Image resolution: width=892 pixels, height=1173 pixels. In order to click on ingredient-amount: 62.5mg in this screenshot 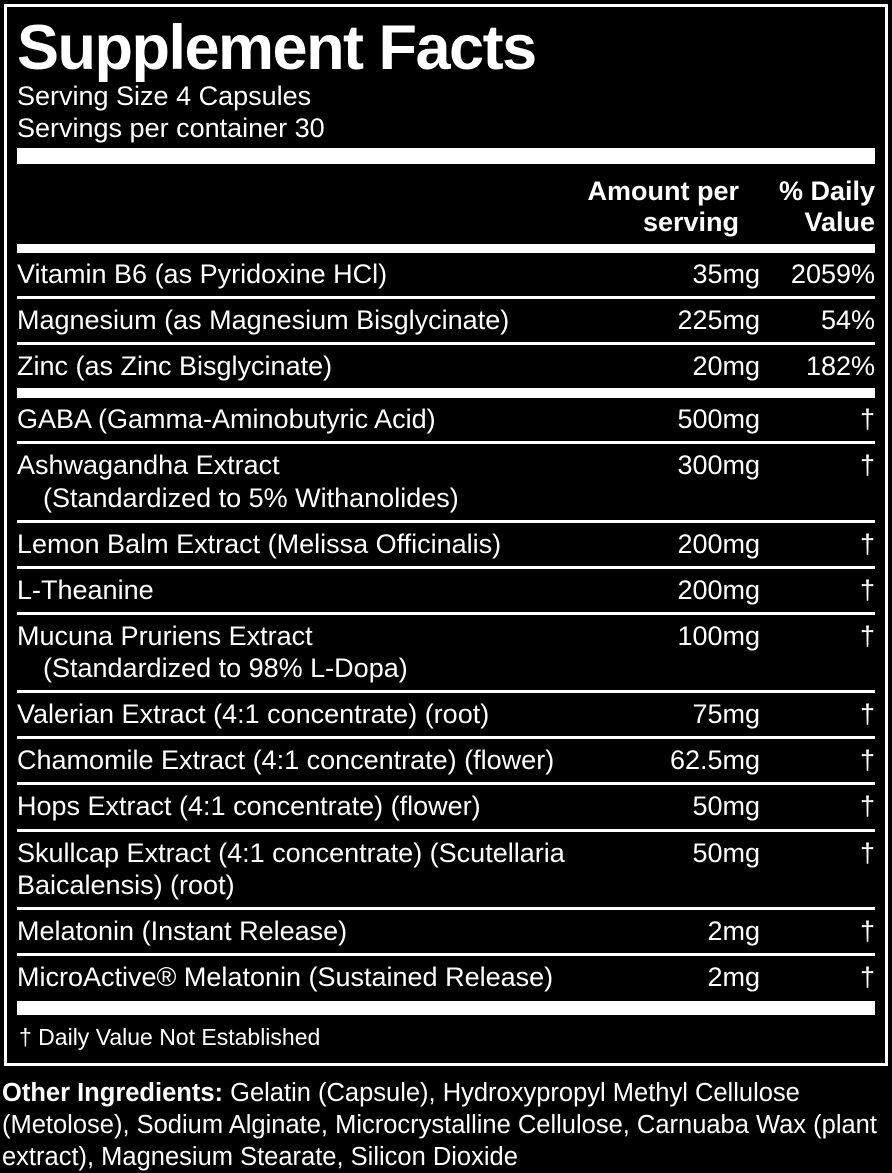, I will do `click(714, 760)`.